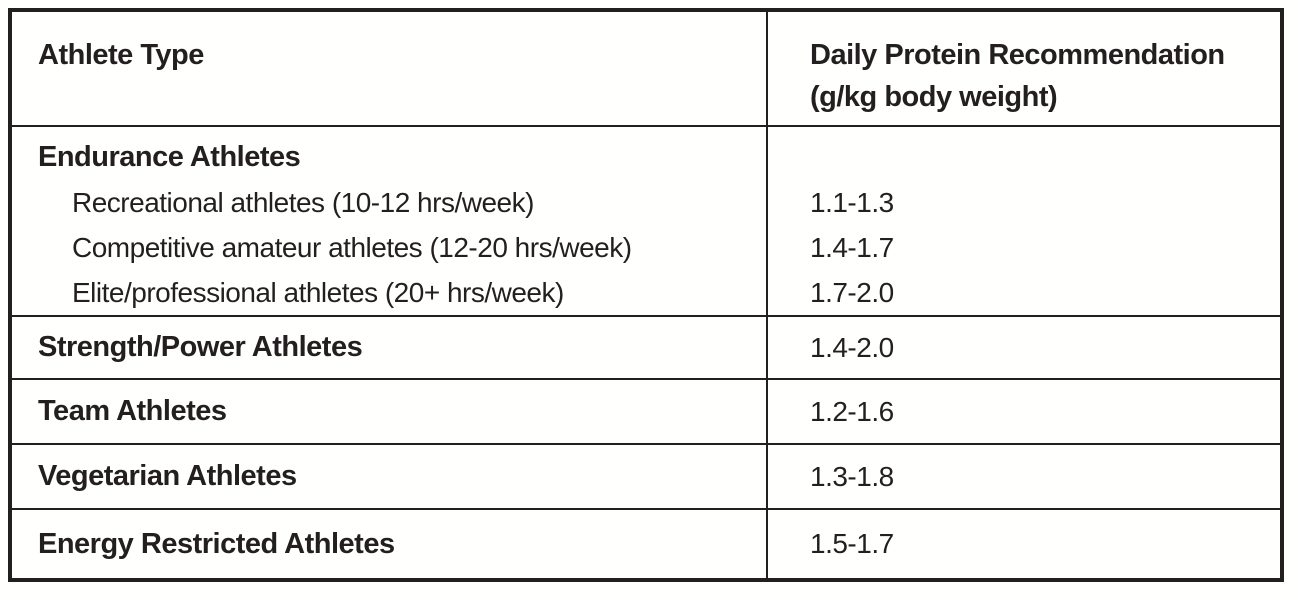 Image resolution: width=1298 pixels, height=600 pixels. Describe the element at coordinates (852, 411) in the screenshot. I see `row-value-team: 1.2-1.6` at that location.